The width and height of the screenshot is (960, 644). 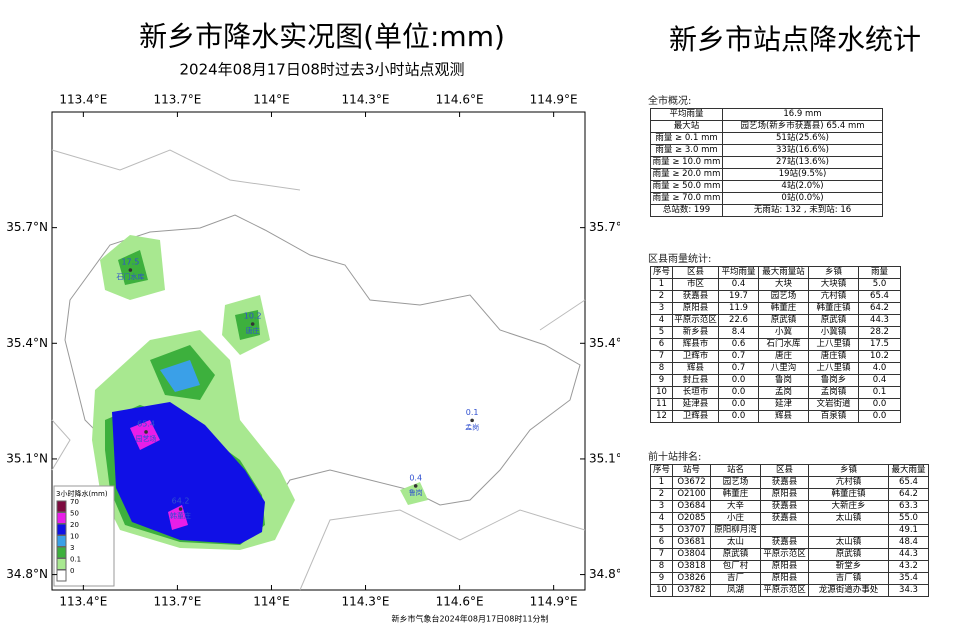 What do you see at coordinates (177, 100) in the screenshot?
I see `x-tick-label: 113.7°E` at bounding box center [177, 100].